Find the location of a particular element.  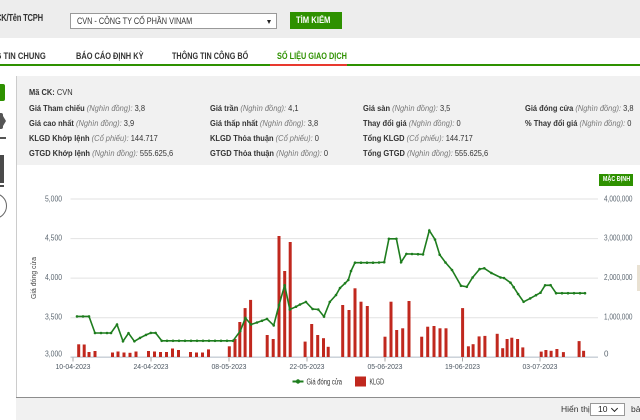

svg-text: 22-05-2023 is located at coordinates (307, 366).